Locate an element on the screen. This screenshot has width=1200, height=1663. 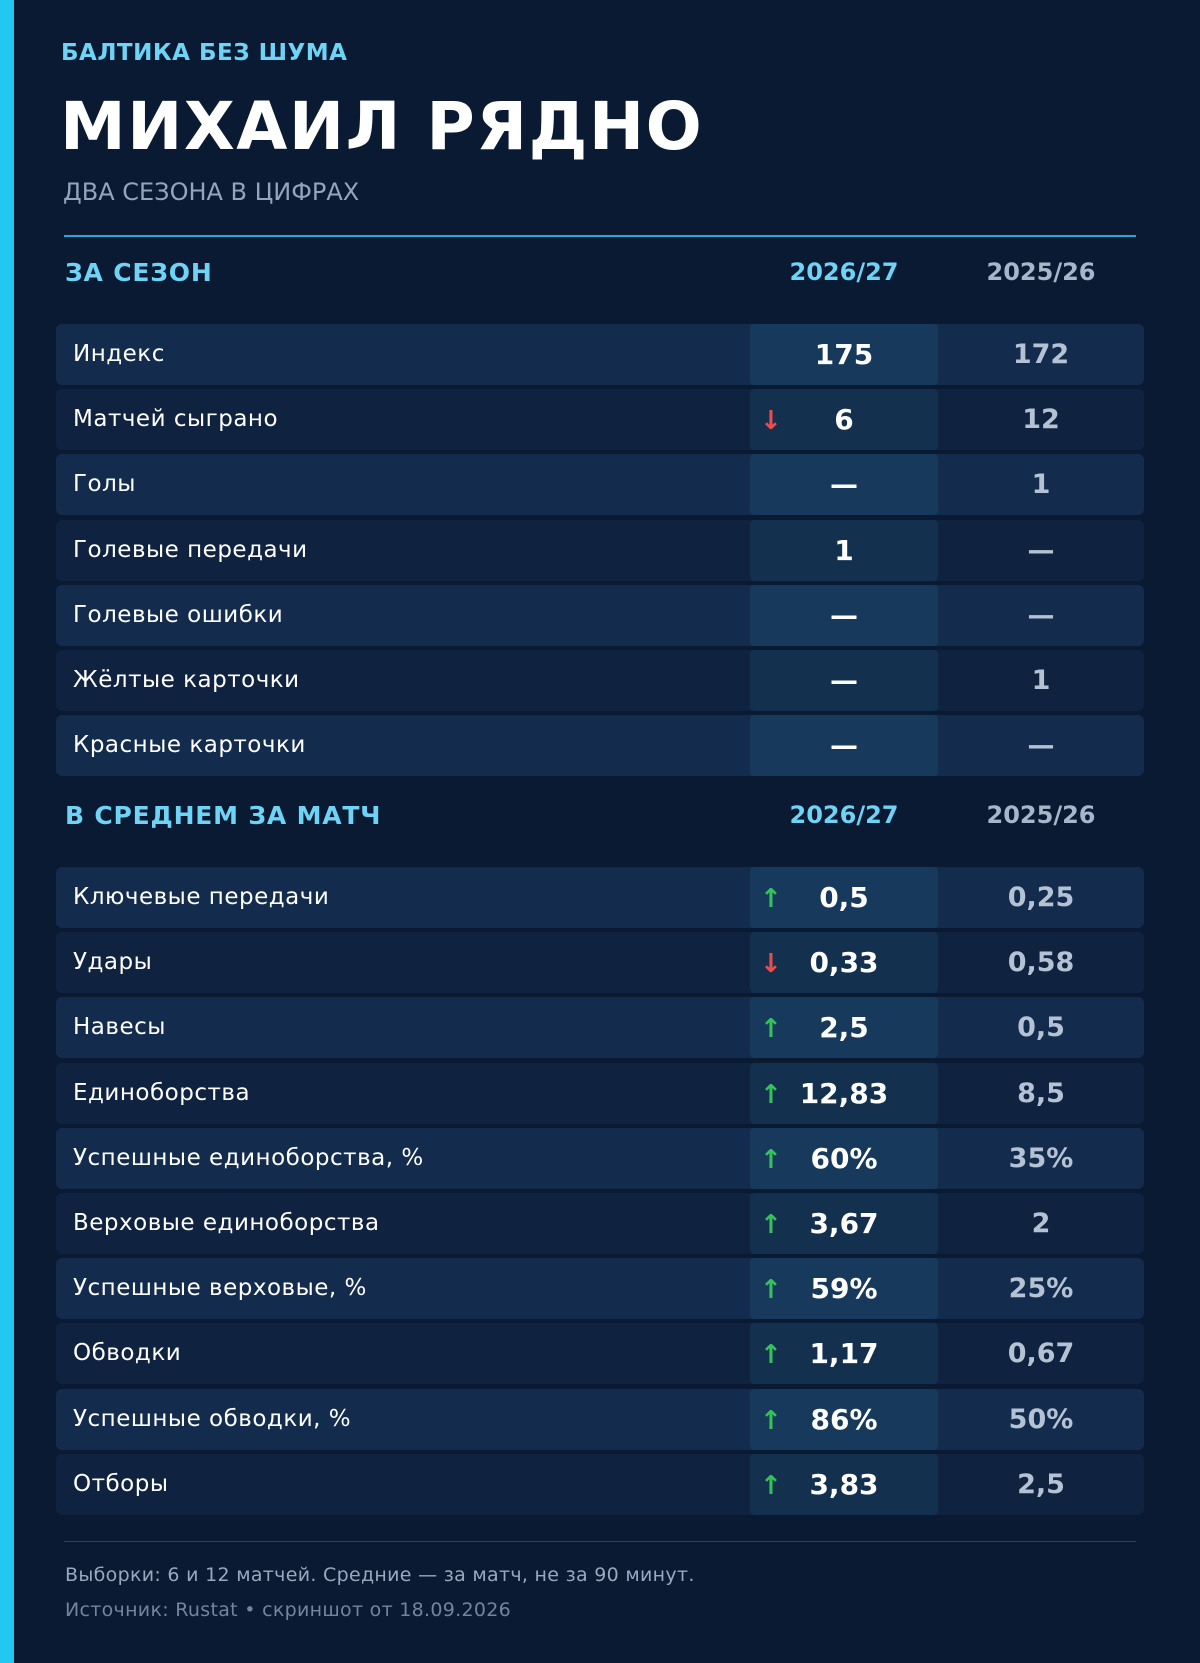
row-label: Голевые передачи is located at coordinates (190, 550).